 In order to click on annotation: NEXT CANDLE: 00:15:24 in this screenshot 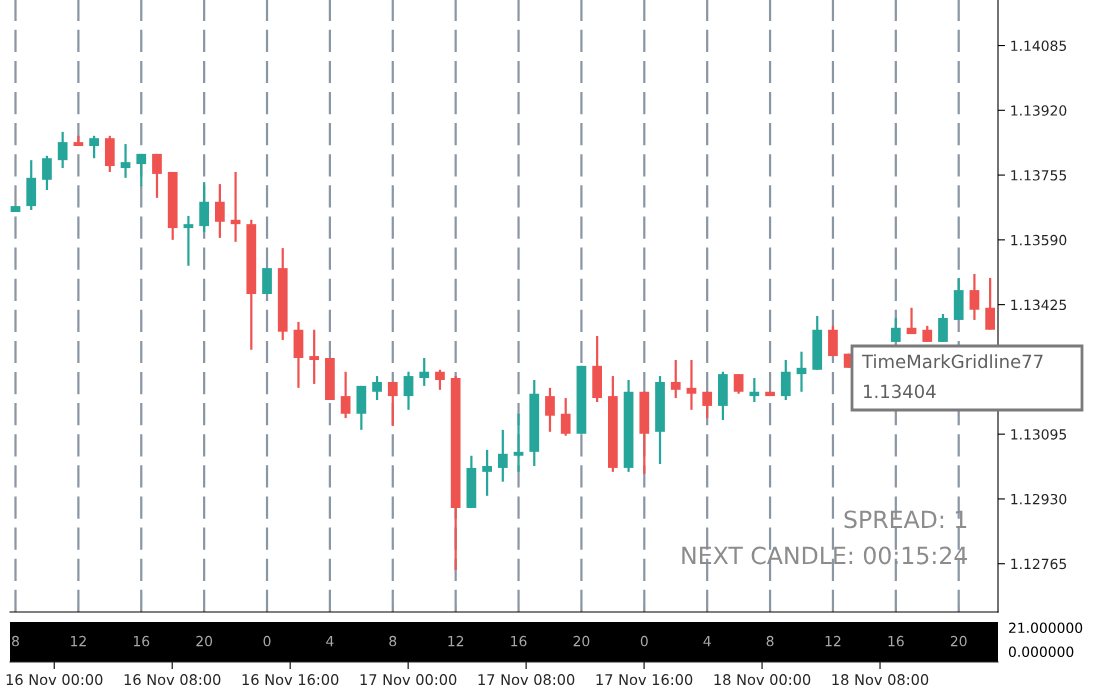, I will do `click(825, 555)`.